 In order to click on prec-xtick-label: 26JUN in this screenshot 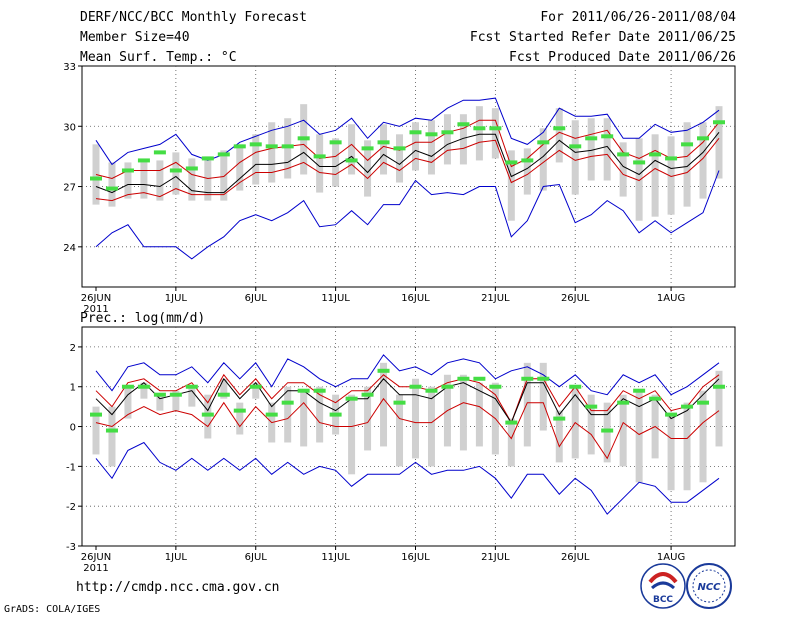, I will do `click(96, 557)`.